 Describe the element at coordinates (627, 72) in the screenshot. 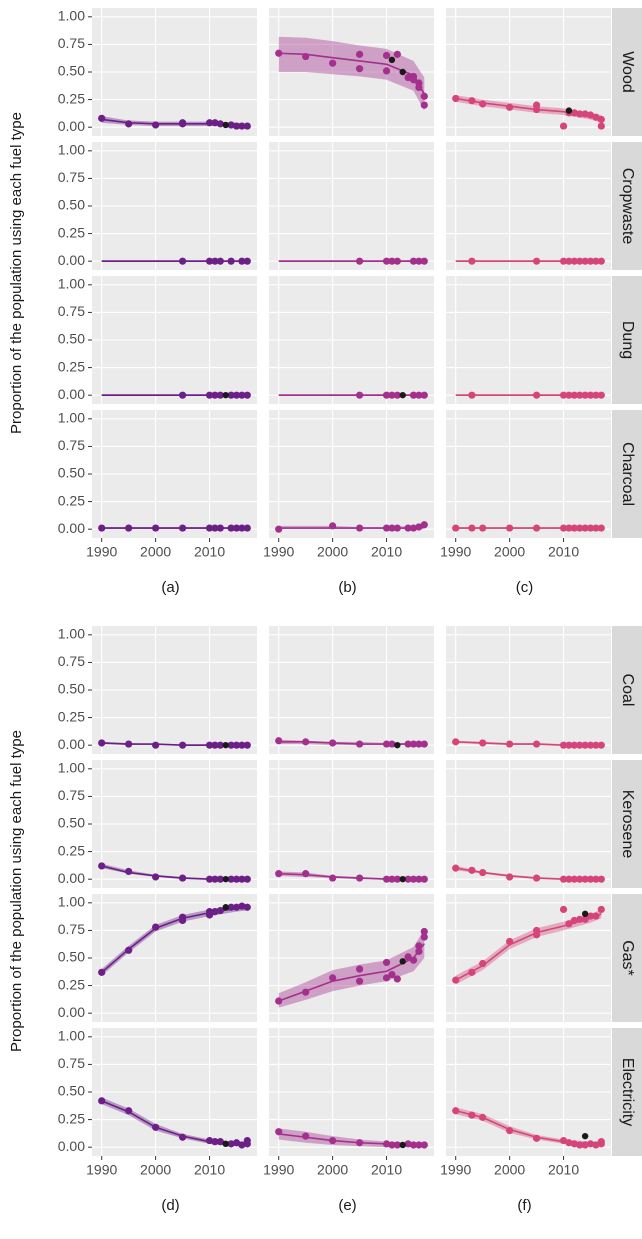

I see `facet-label: Wood` at that location.